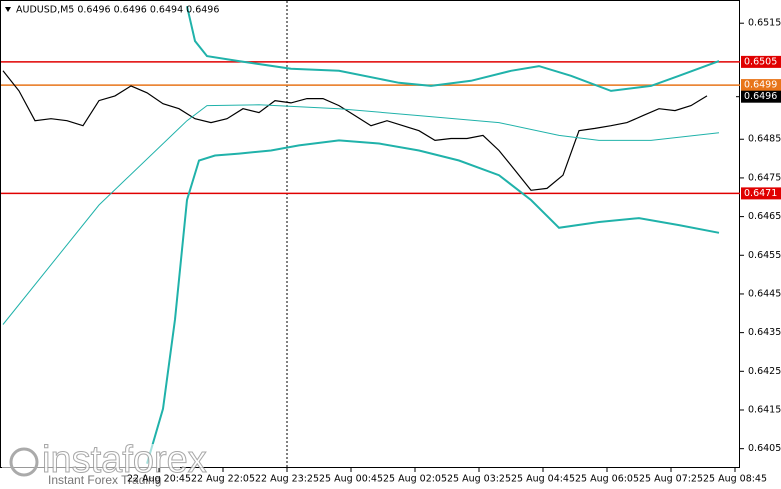 This screenshot has height=489, width=781. What do you see at coordinates (764, 332) in the screenshot?
I see `y-tick-label: 0.6435` at bounding box center [764, 332].